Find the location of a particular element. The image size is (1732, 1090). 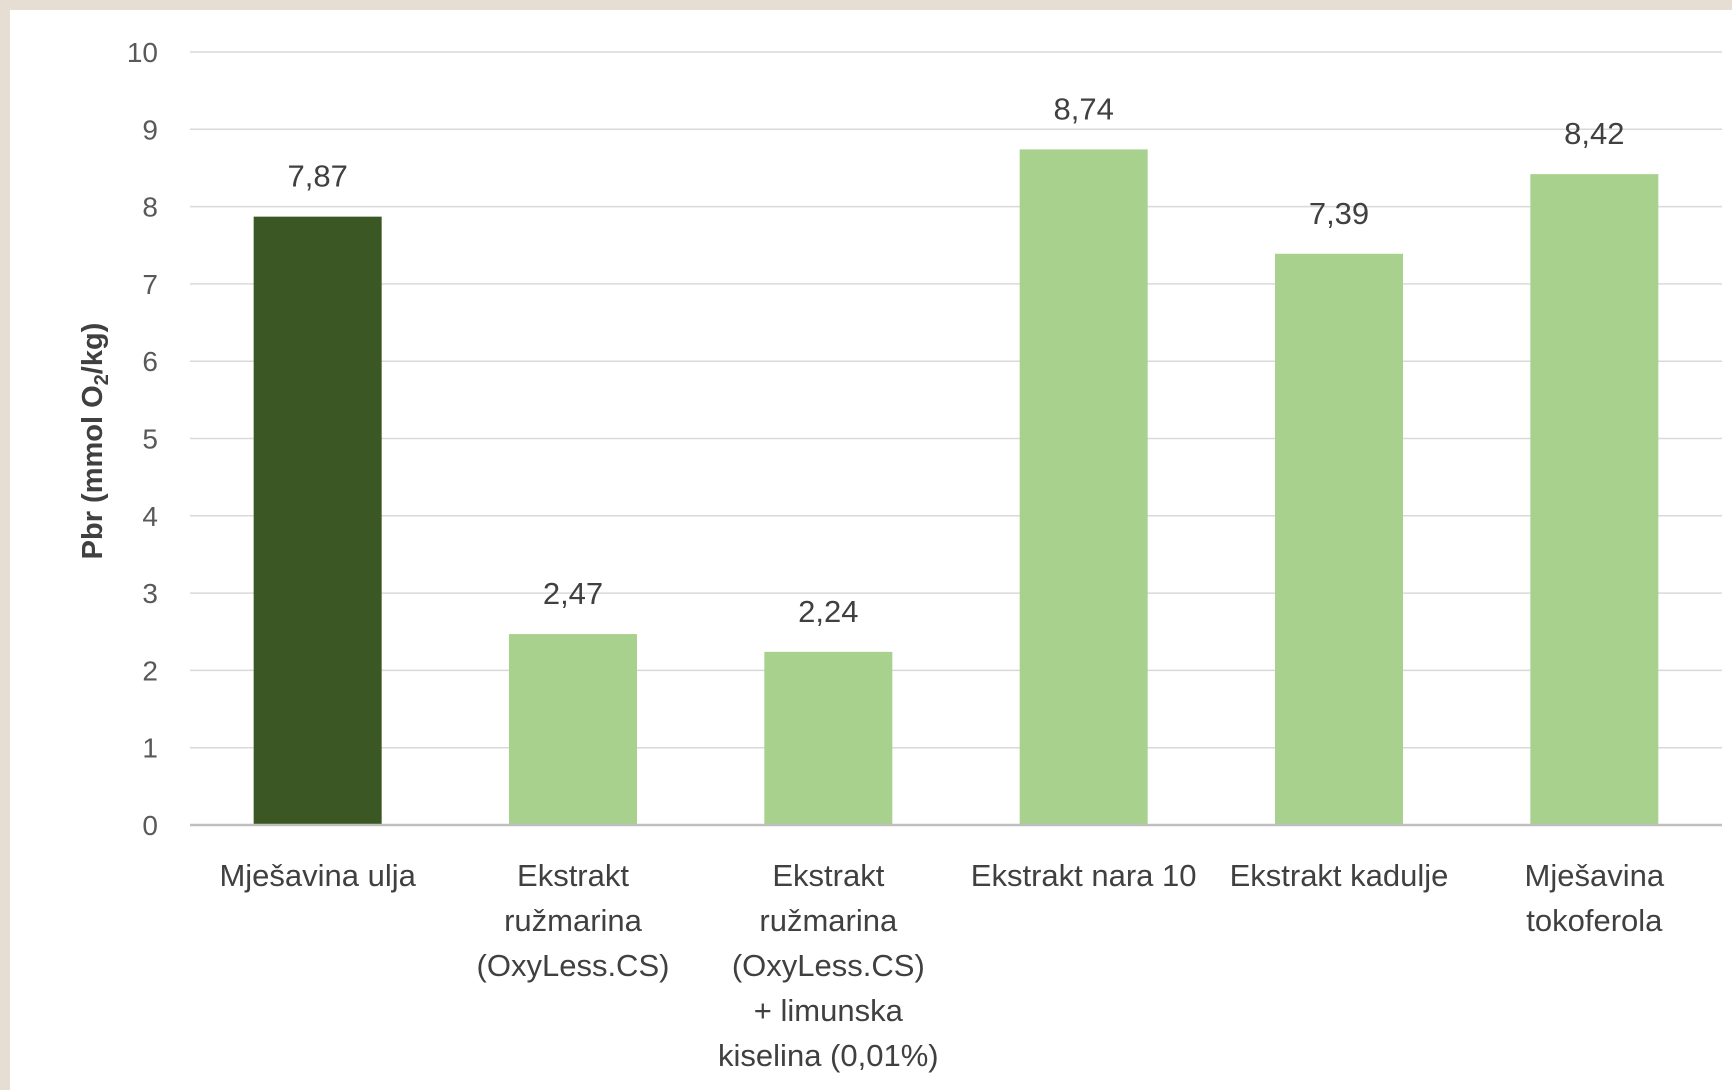

data-label: 8,42 is located at coordinates (1594, 133).